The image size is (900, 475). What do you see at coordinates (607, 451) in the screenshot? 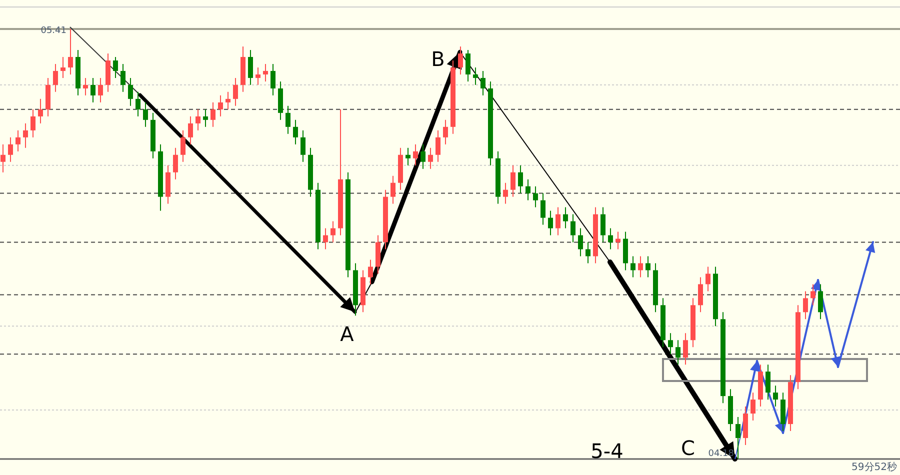
I see `annotation: 5-4` at bounding box center [607, 451].